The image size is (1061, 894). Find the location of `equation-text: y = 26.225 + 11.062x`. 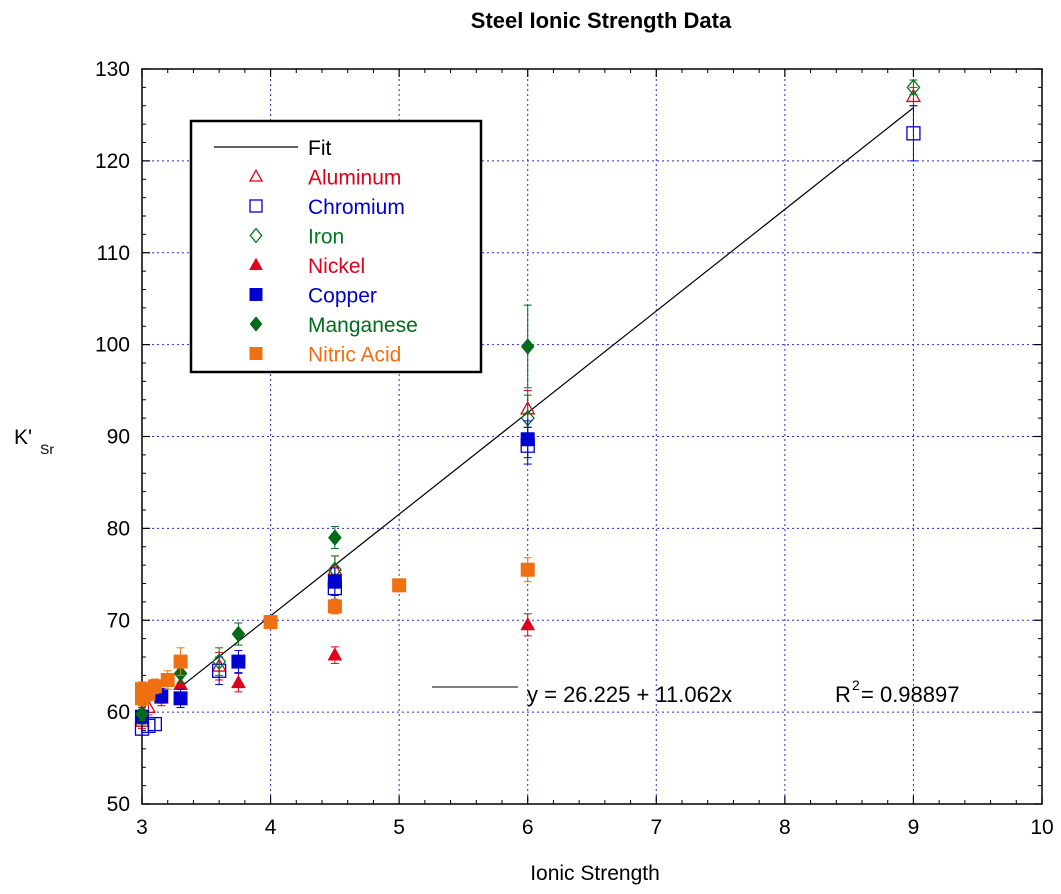

equation-text: y = 26.225 + 11.062x is located at coordinates (629, 694).